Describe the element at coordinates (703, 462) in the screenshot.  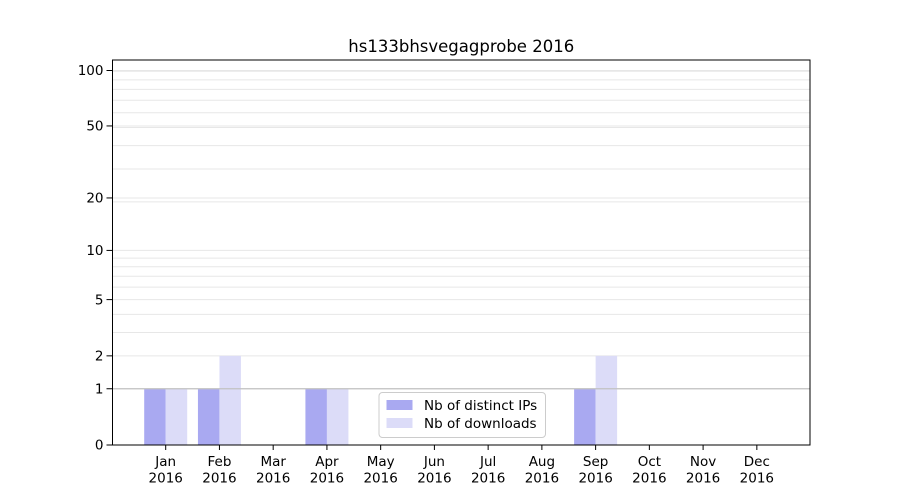
I see `x-tick-label-month: Nov` at that location.